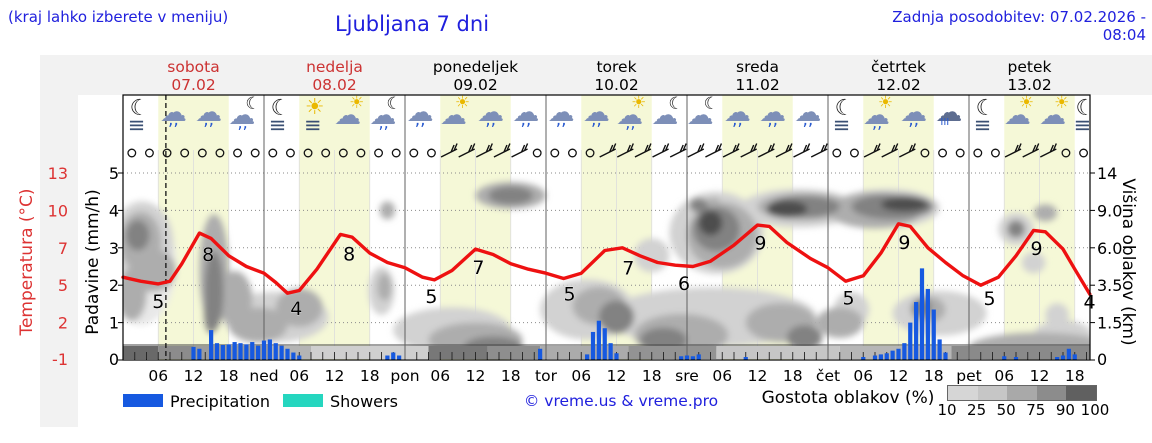 The image size is (1152, 443). Describe the element at coordinates (687, 376) in the screenshot. I see `svg-text: sre` at that location.